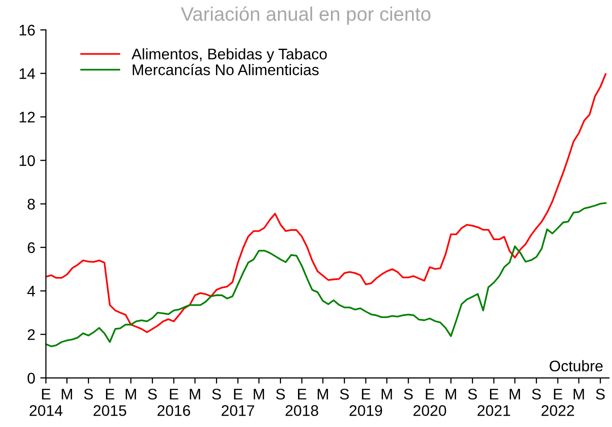  Describe the element at coordinates (238, 402) in the screenshot. I see `x-tick-label: E 2017` at that location.